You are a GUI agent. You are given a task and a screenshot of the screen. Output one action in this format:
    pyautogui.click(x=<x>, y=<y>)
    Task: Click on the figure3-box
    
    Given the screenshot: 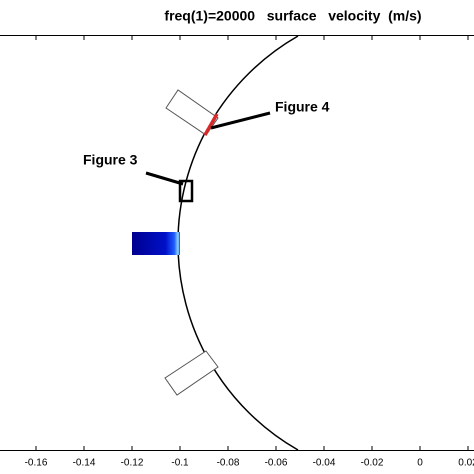 What is the action you would take?
    pyautogui.click(x=186, y=191)
    